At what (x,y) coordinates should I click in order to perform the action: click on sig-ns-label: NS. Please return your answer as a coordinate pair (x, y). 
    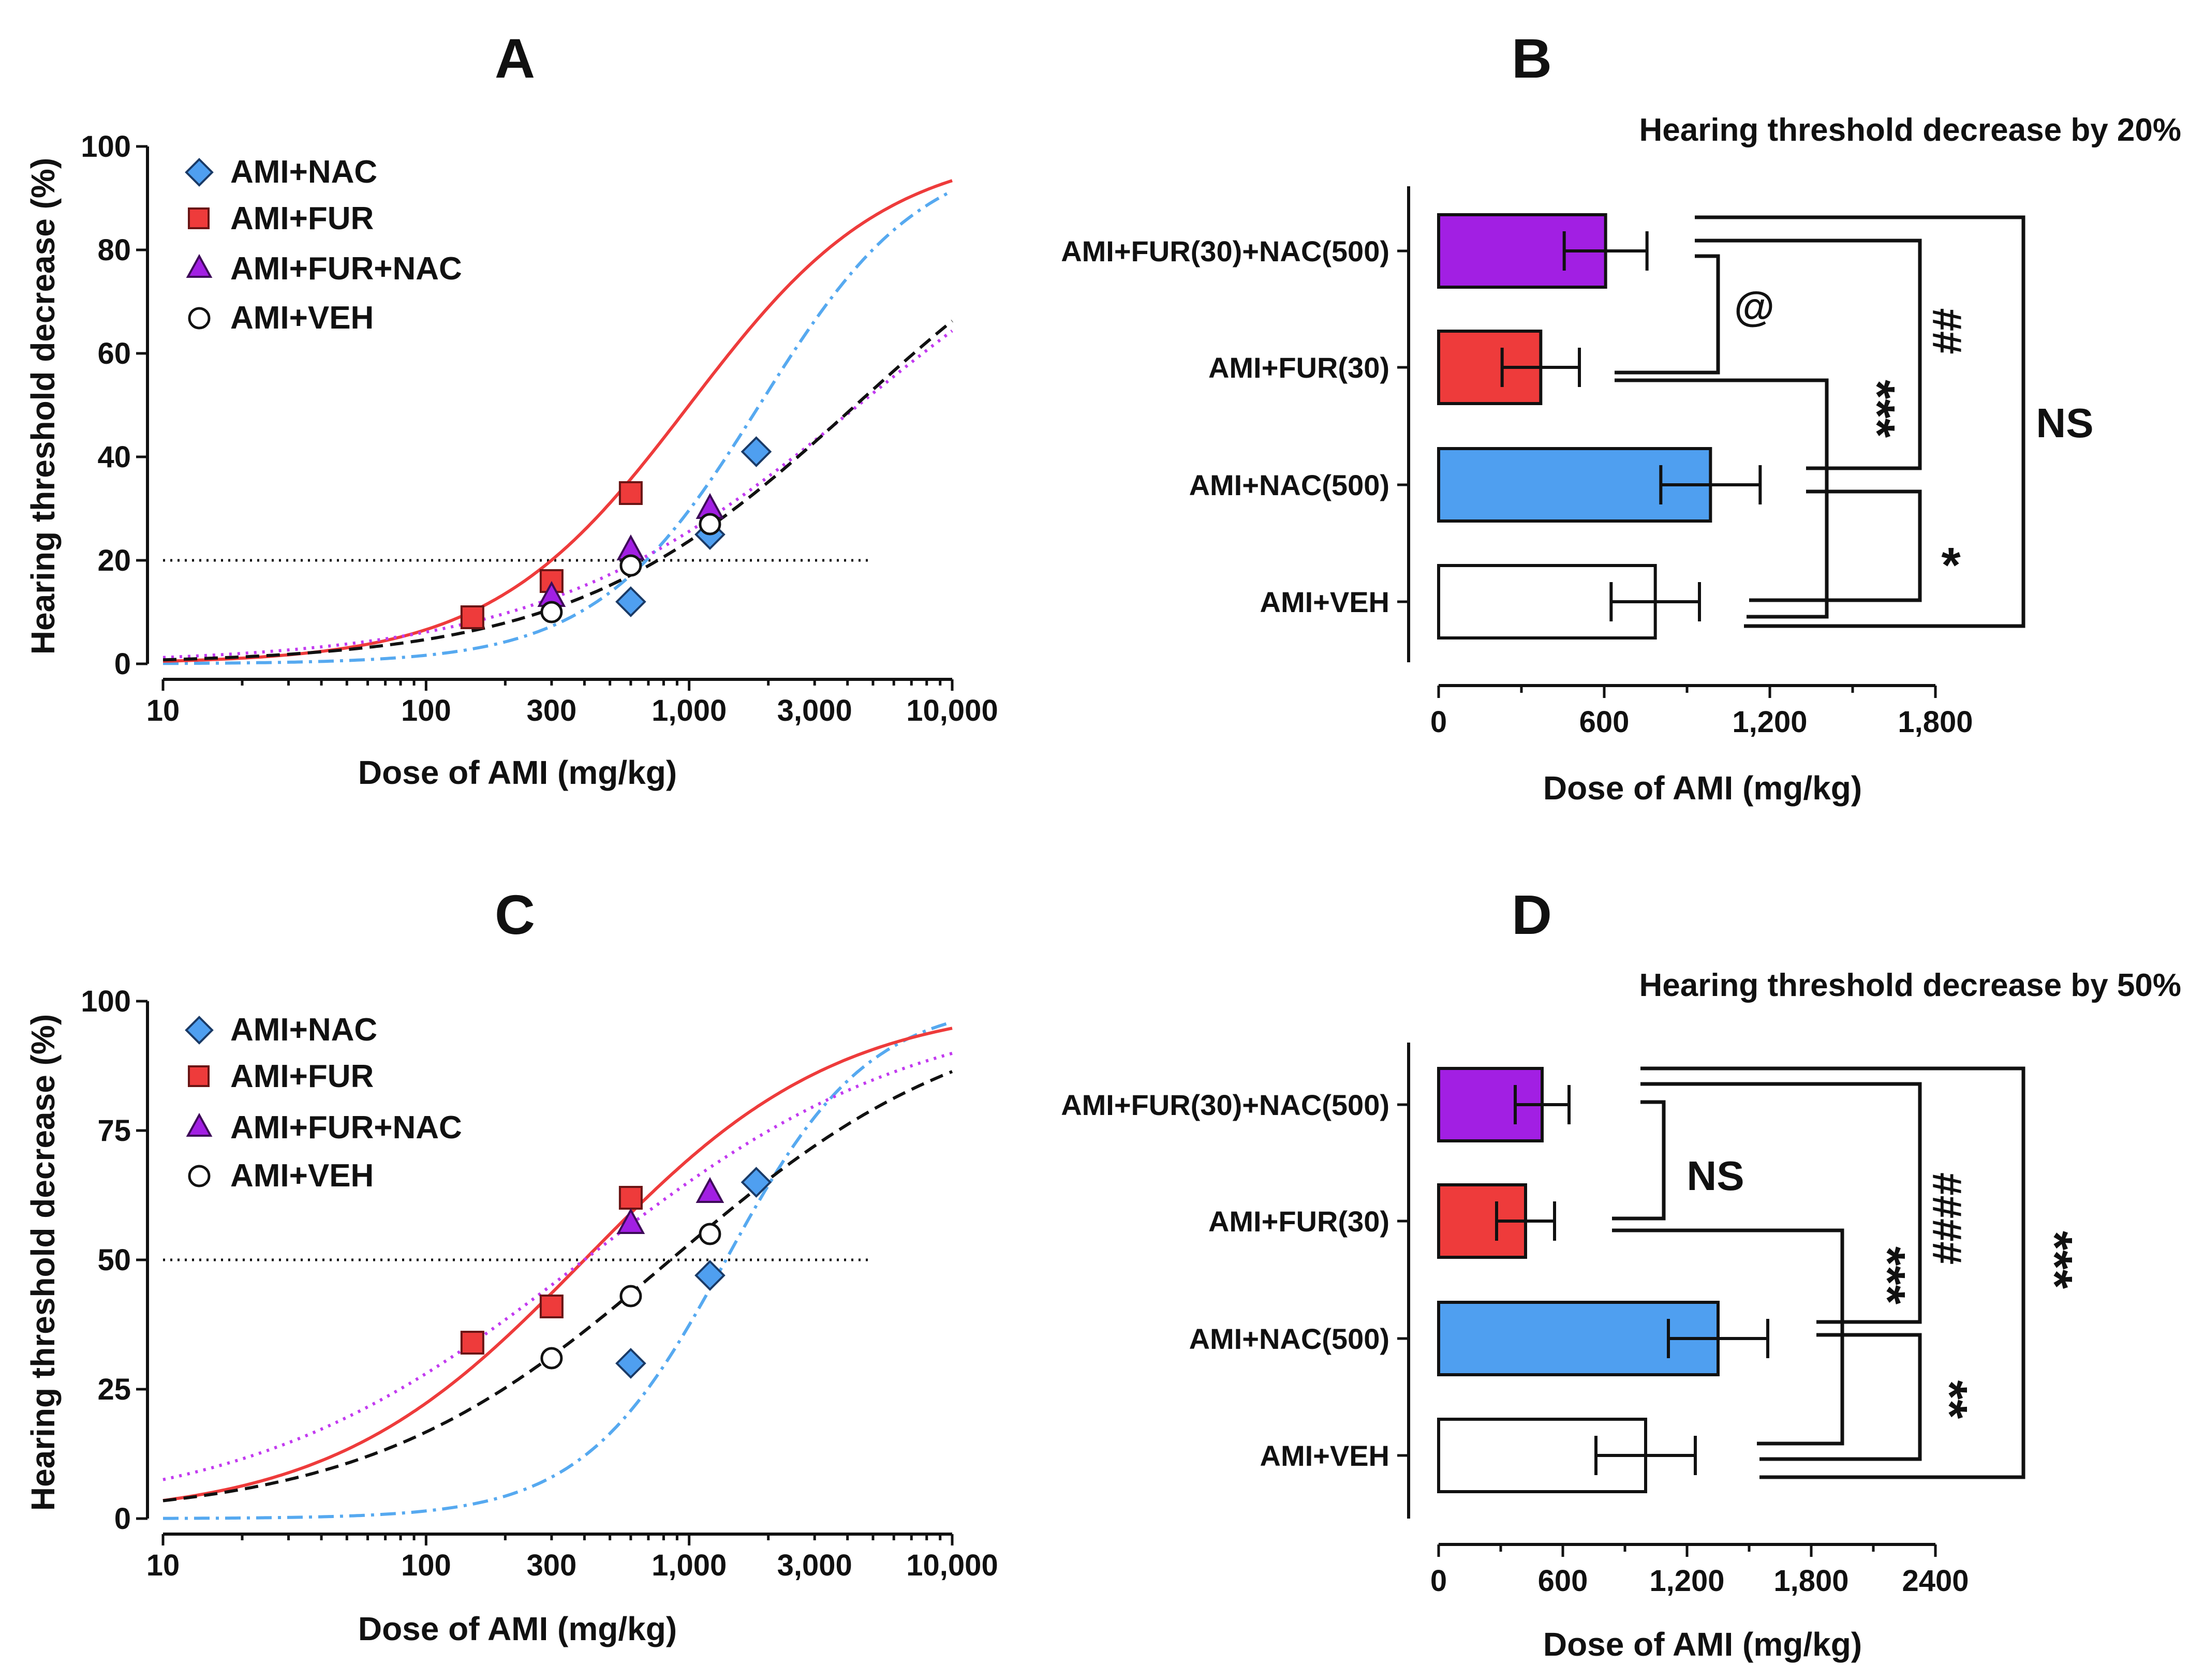
    Looking at the image, I should click on (1715, 1176).